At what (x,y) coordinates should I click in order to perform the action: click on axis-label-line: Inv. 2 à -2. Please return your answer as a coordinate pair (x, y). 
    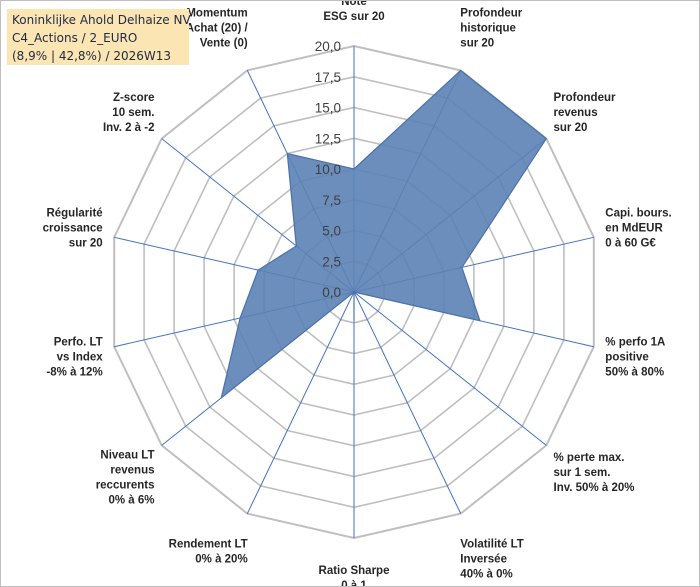
    Looking at the image, I should click on (129, 128).